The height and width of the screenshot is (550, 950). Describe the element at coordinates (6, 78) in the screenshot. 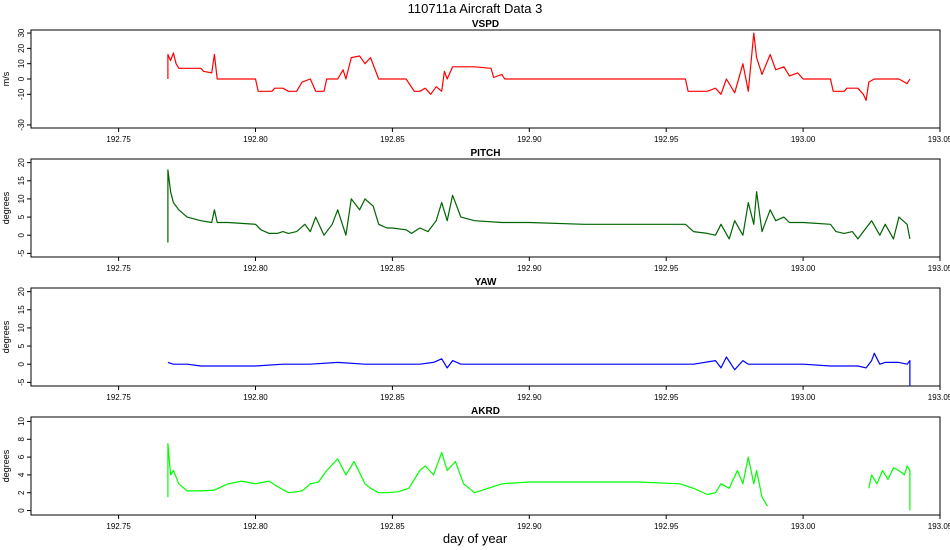

I see `y-axis-label: m/s` at that location.